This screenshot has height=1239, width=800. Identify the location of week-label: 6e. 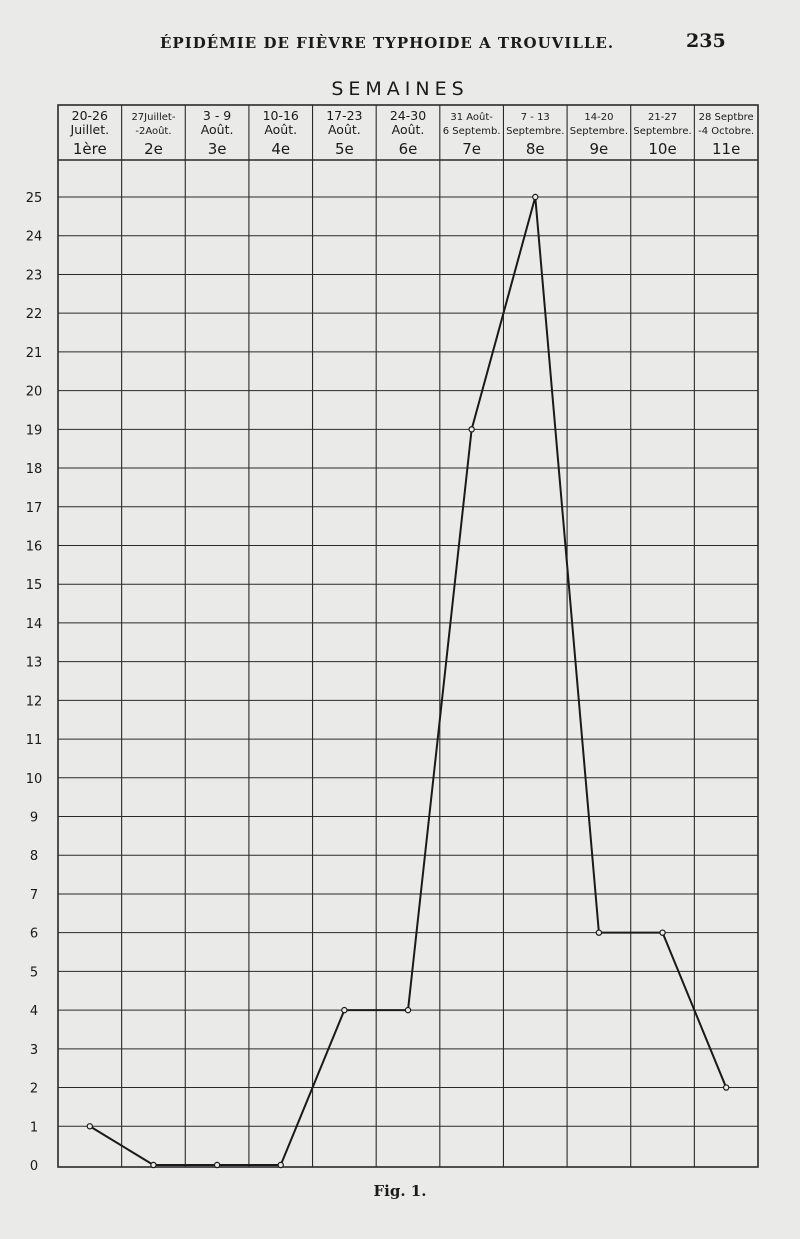
(408, 149).